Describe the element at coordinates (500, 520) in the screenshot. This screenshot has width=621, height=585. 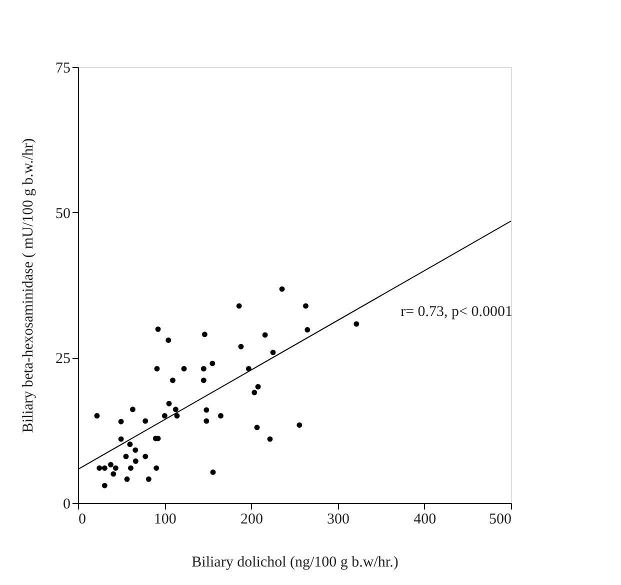
I see `x-tick-label: 500` at that location.